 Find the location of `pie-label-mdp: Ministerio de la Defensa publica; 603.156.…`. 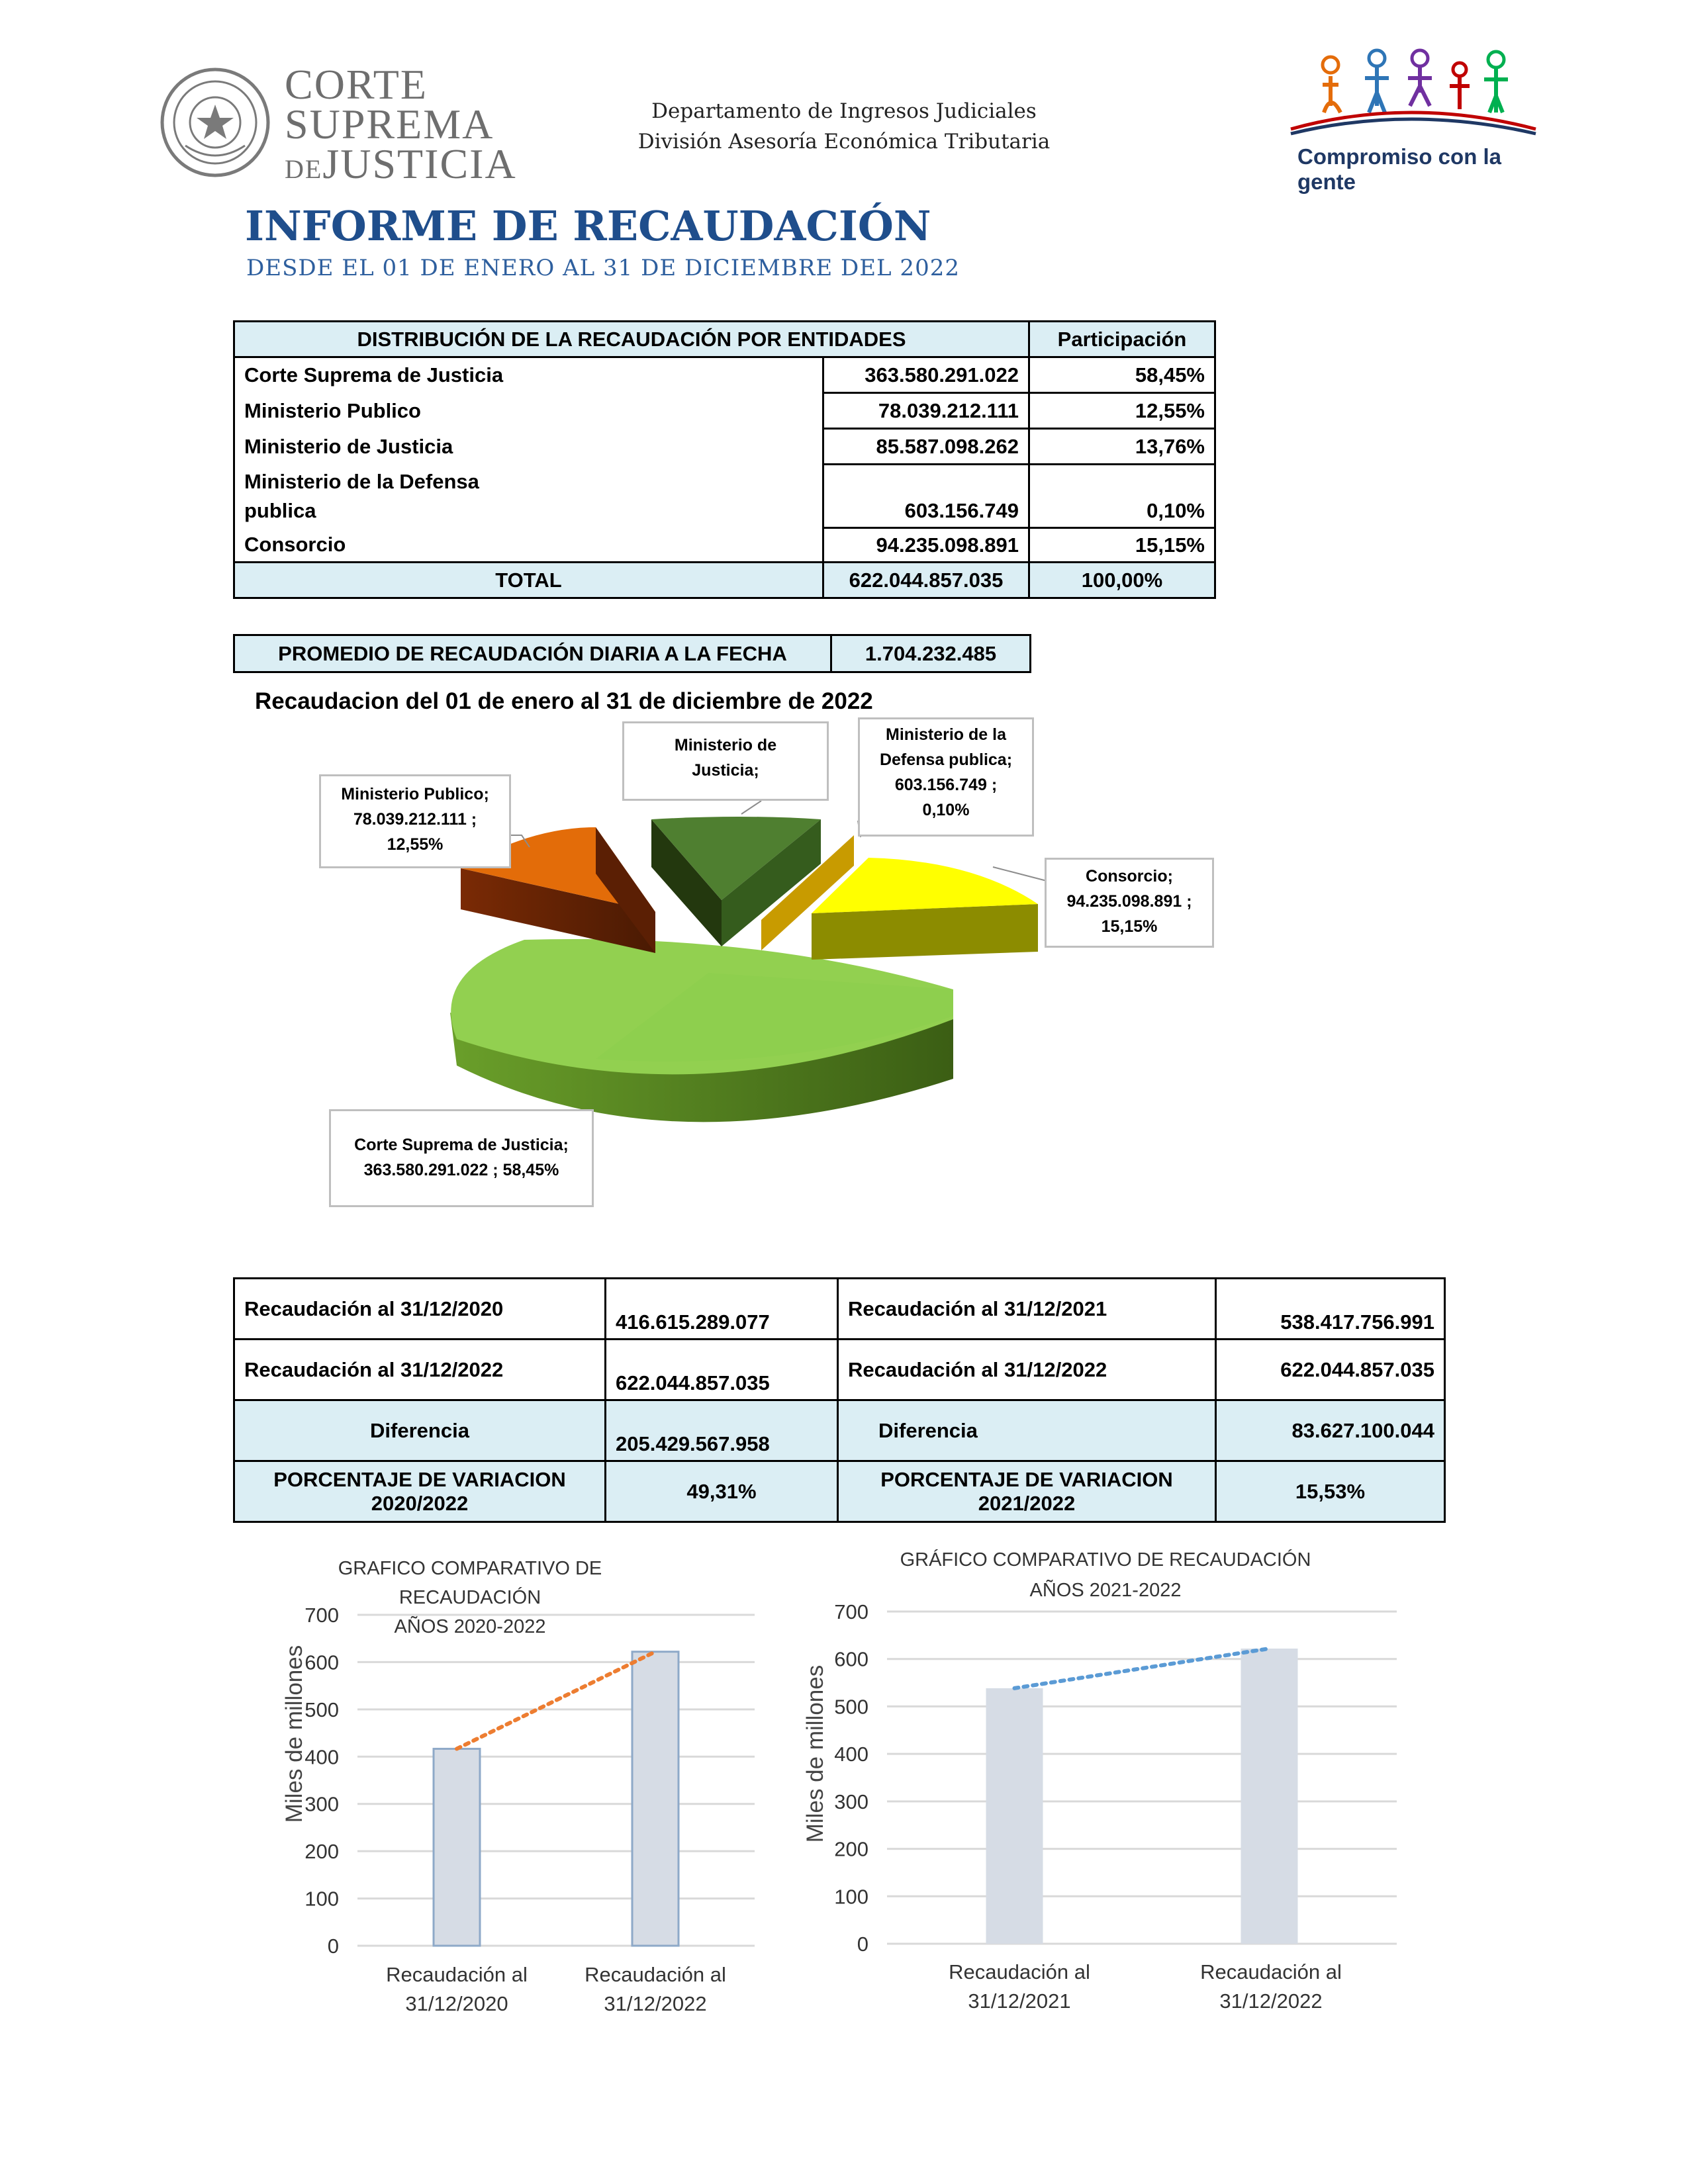

pie-label-mdp: Ministerio de la Defensa publica; 603.156.… is located at coordinates (946, 777).